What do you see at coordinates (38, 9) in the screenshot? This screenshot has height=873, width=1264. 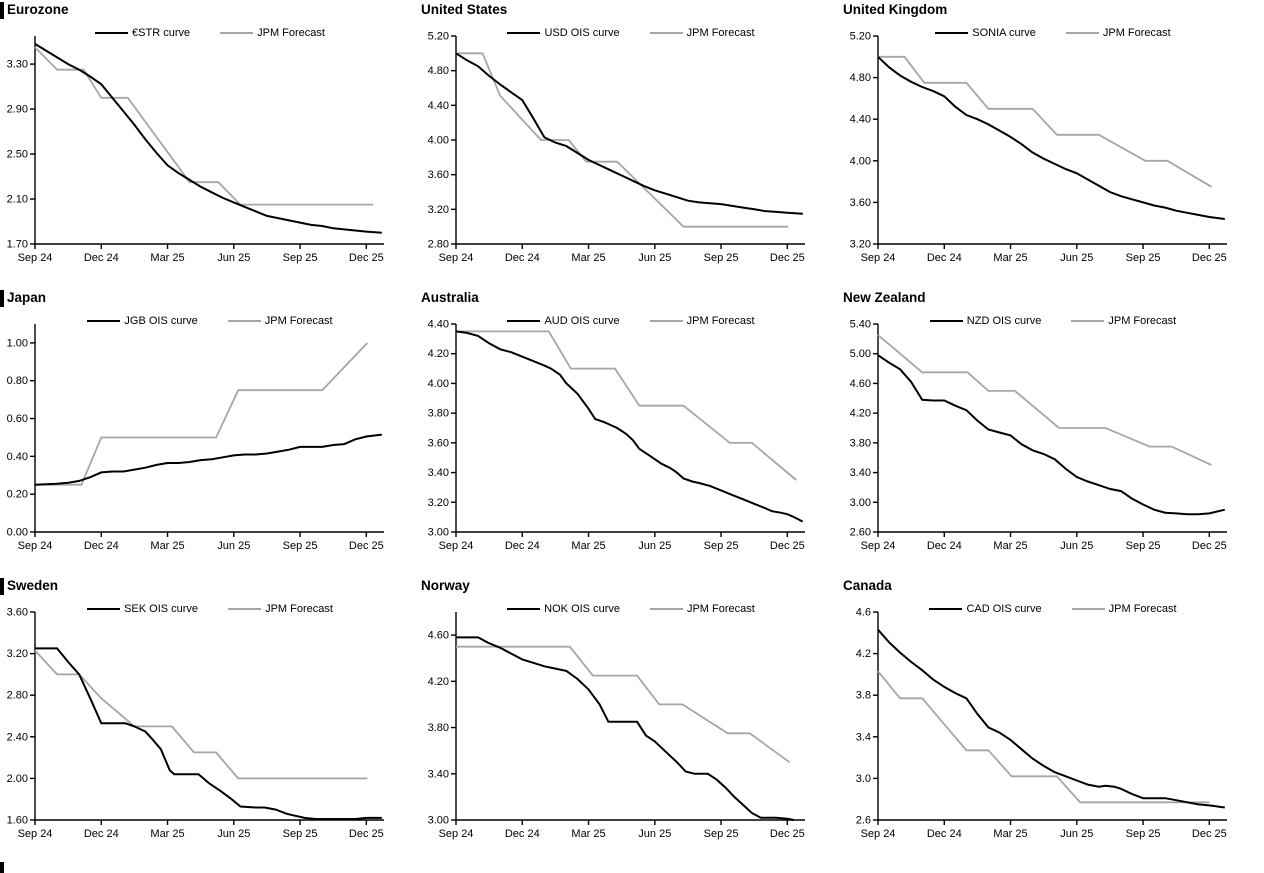 I see `chart-title: Eurozone` at bounding box center [38, 9].